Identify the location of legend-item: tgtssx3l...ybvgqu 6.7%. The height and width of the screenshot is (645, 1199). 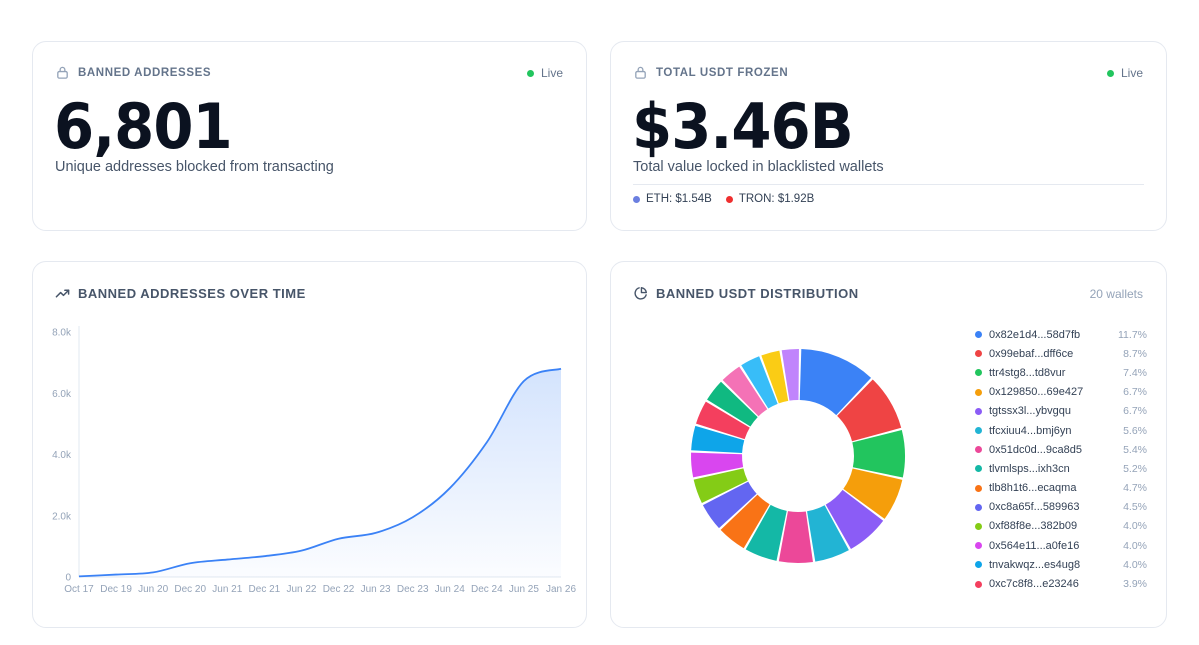
(1061, 411).